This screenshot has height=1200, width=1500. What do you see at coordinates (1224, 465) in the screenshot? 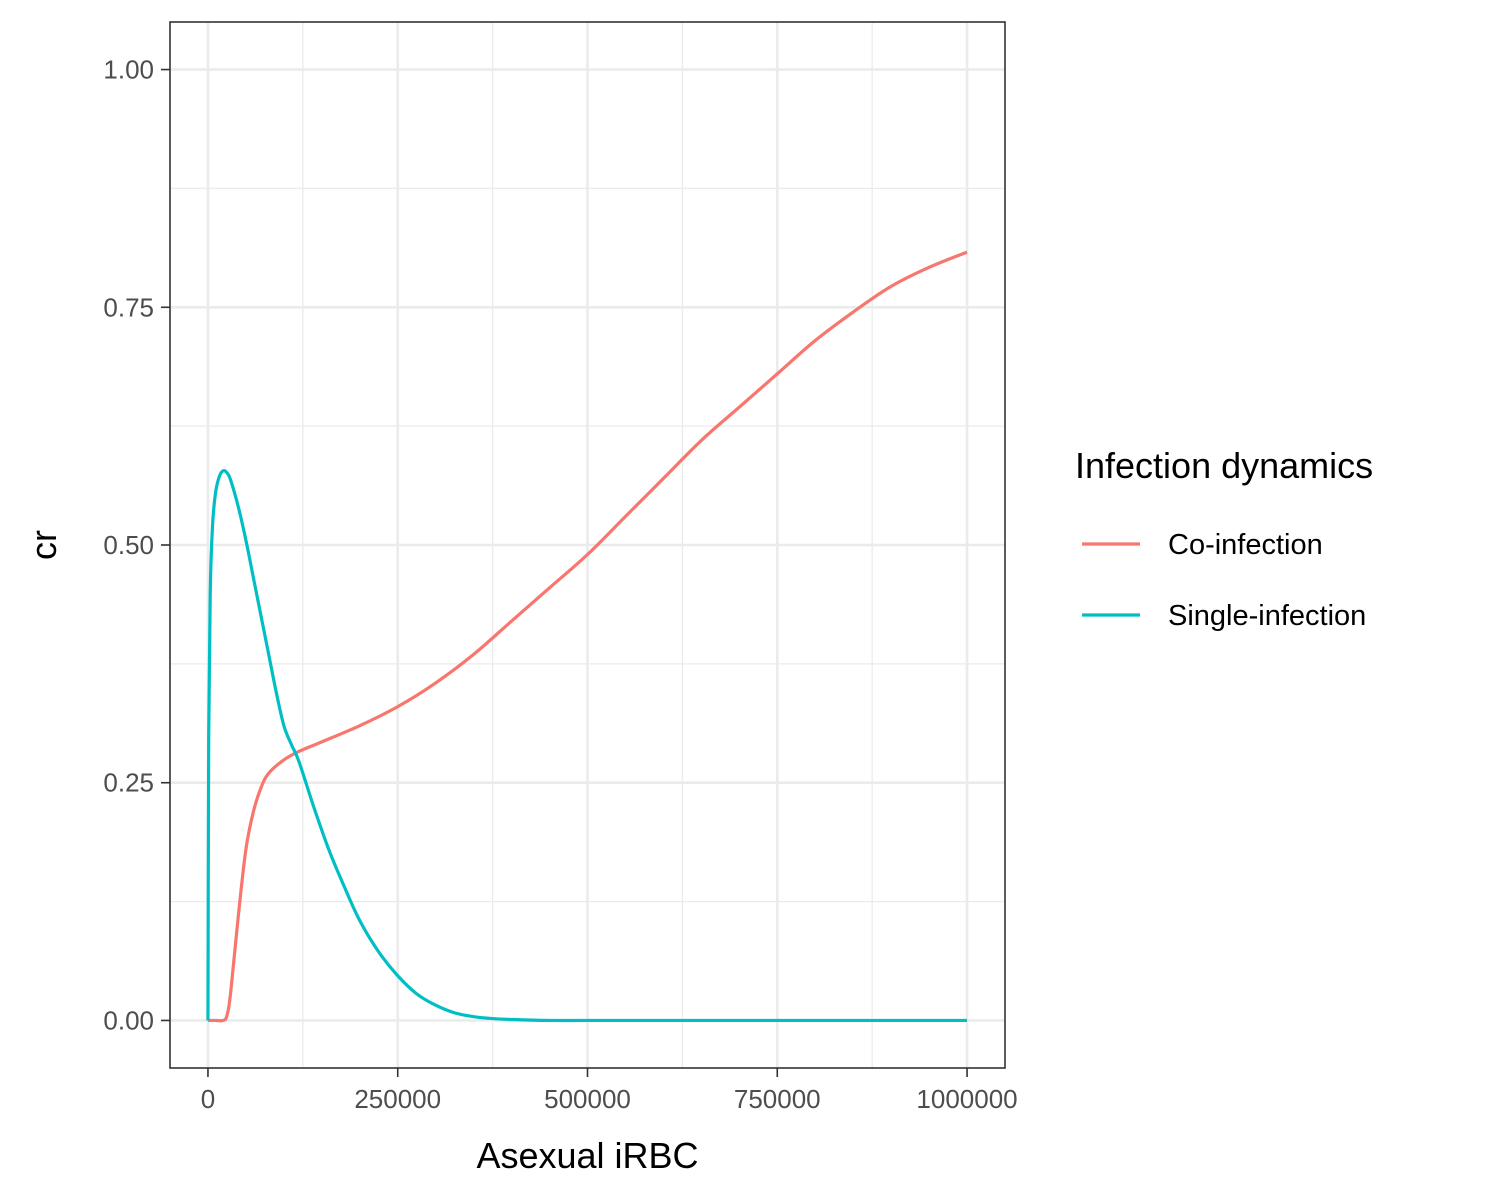
I see `legend-title: Infection dynamics` at bounding box center [1224, 465].